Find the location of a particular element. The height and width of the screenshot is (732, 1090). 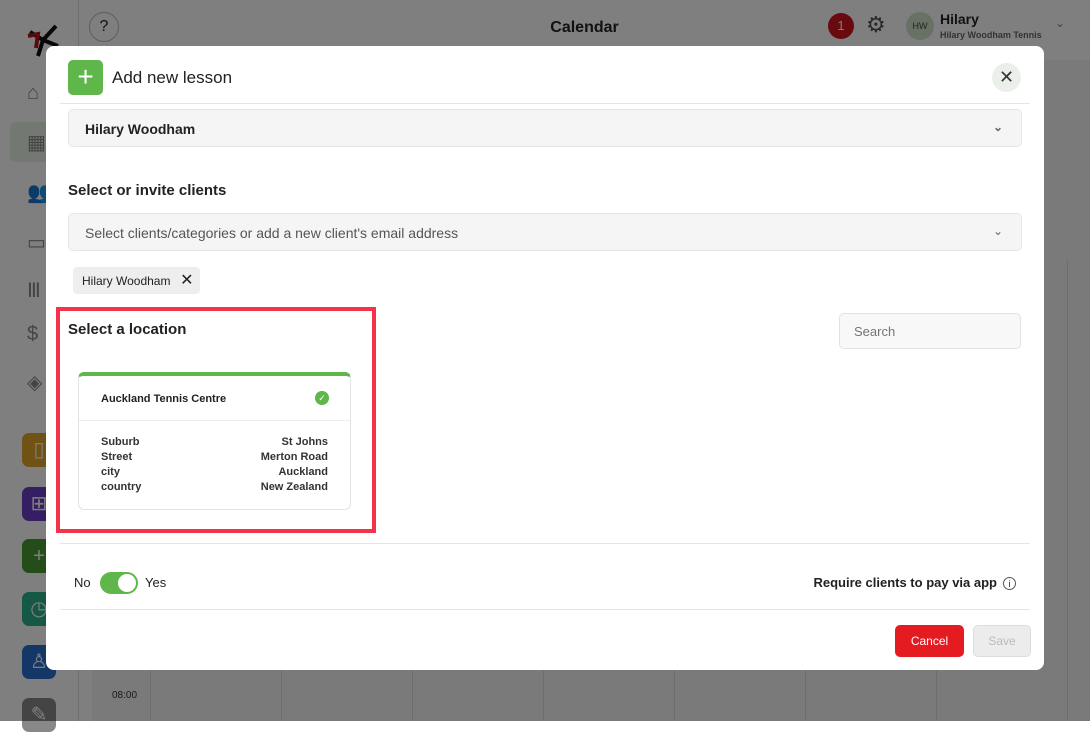

client-chip-label: Hilary Woodham is located at coordinates (126, 281).